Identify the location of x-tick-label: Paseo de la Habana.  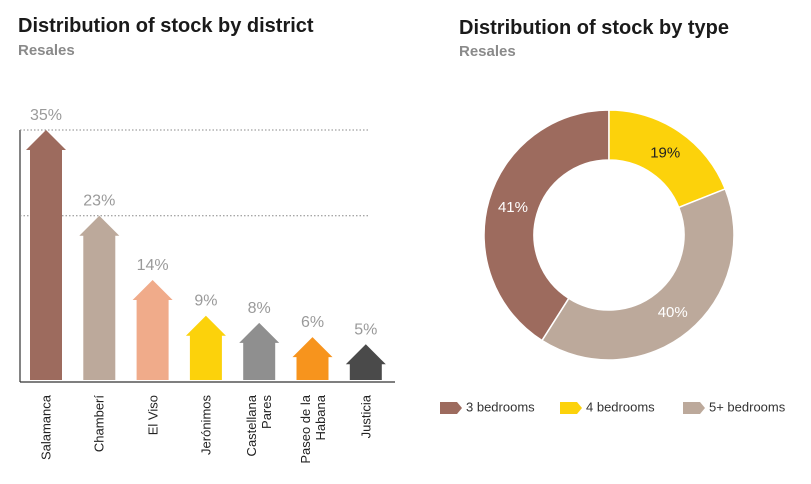
(312, 429).